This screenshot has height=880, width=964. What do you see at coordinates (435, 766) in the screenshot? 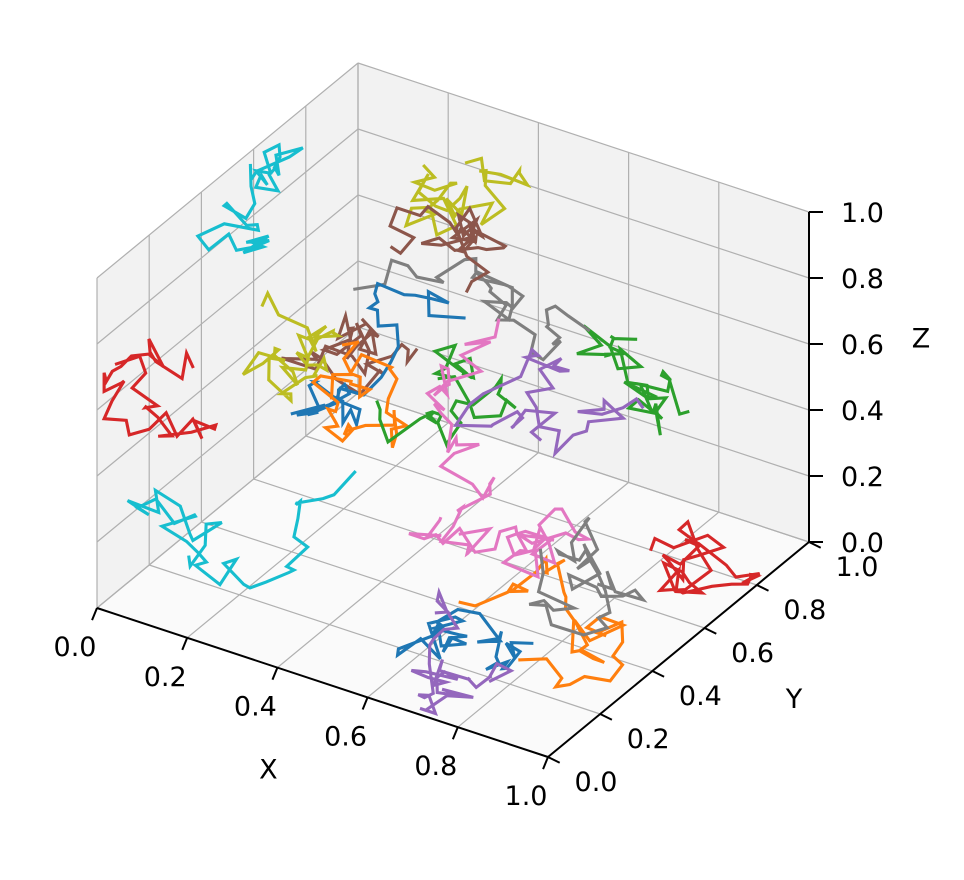
I see `x-ticklabel-4: 0.8` at bounding box center [435, 766].